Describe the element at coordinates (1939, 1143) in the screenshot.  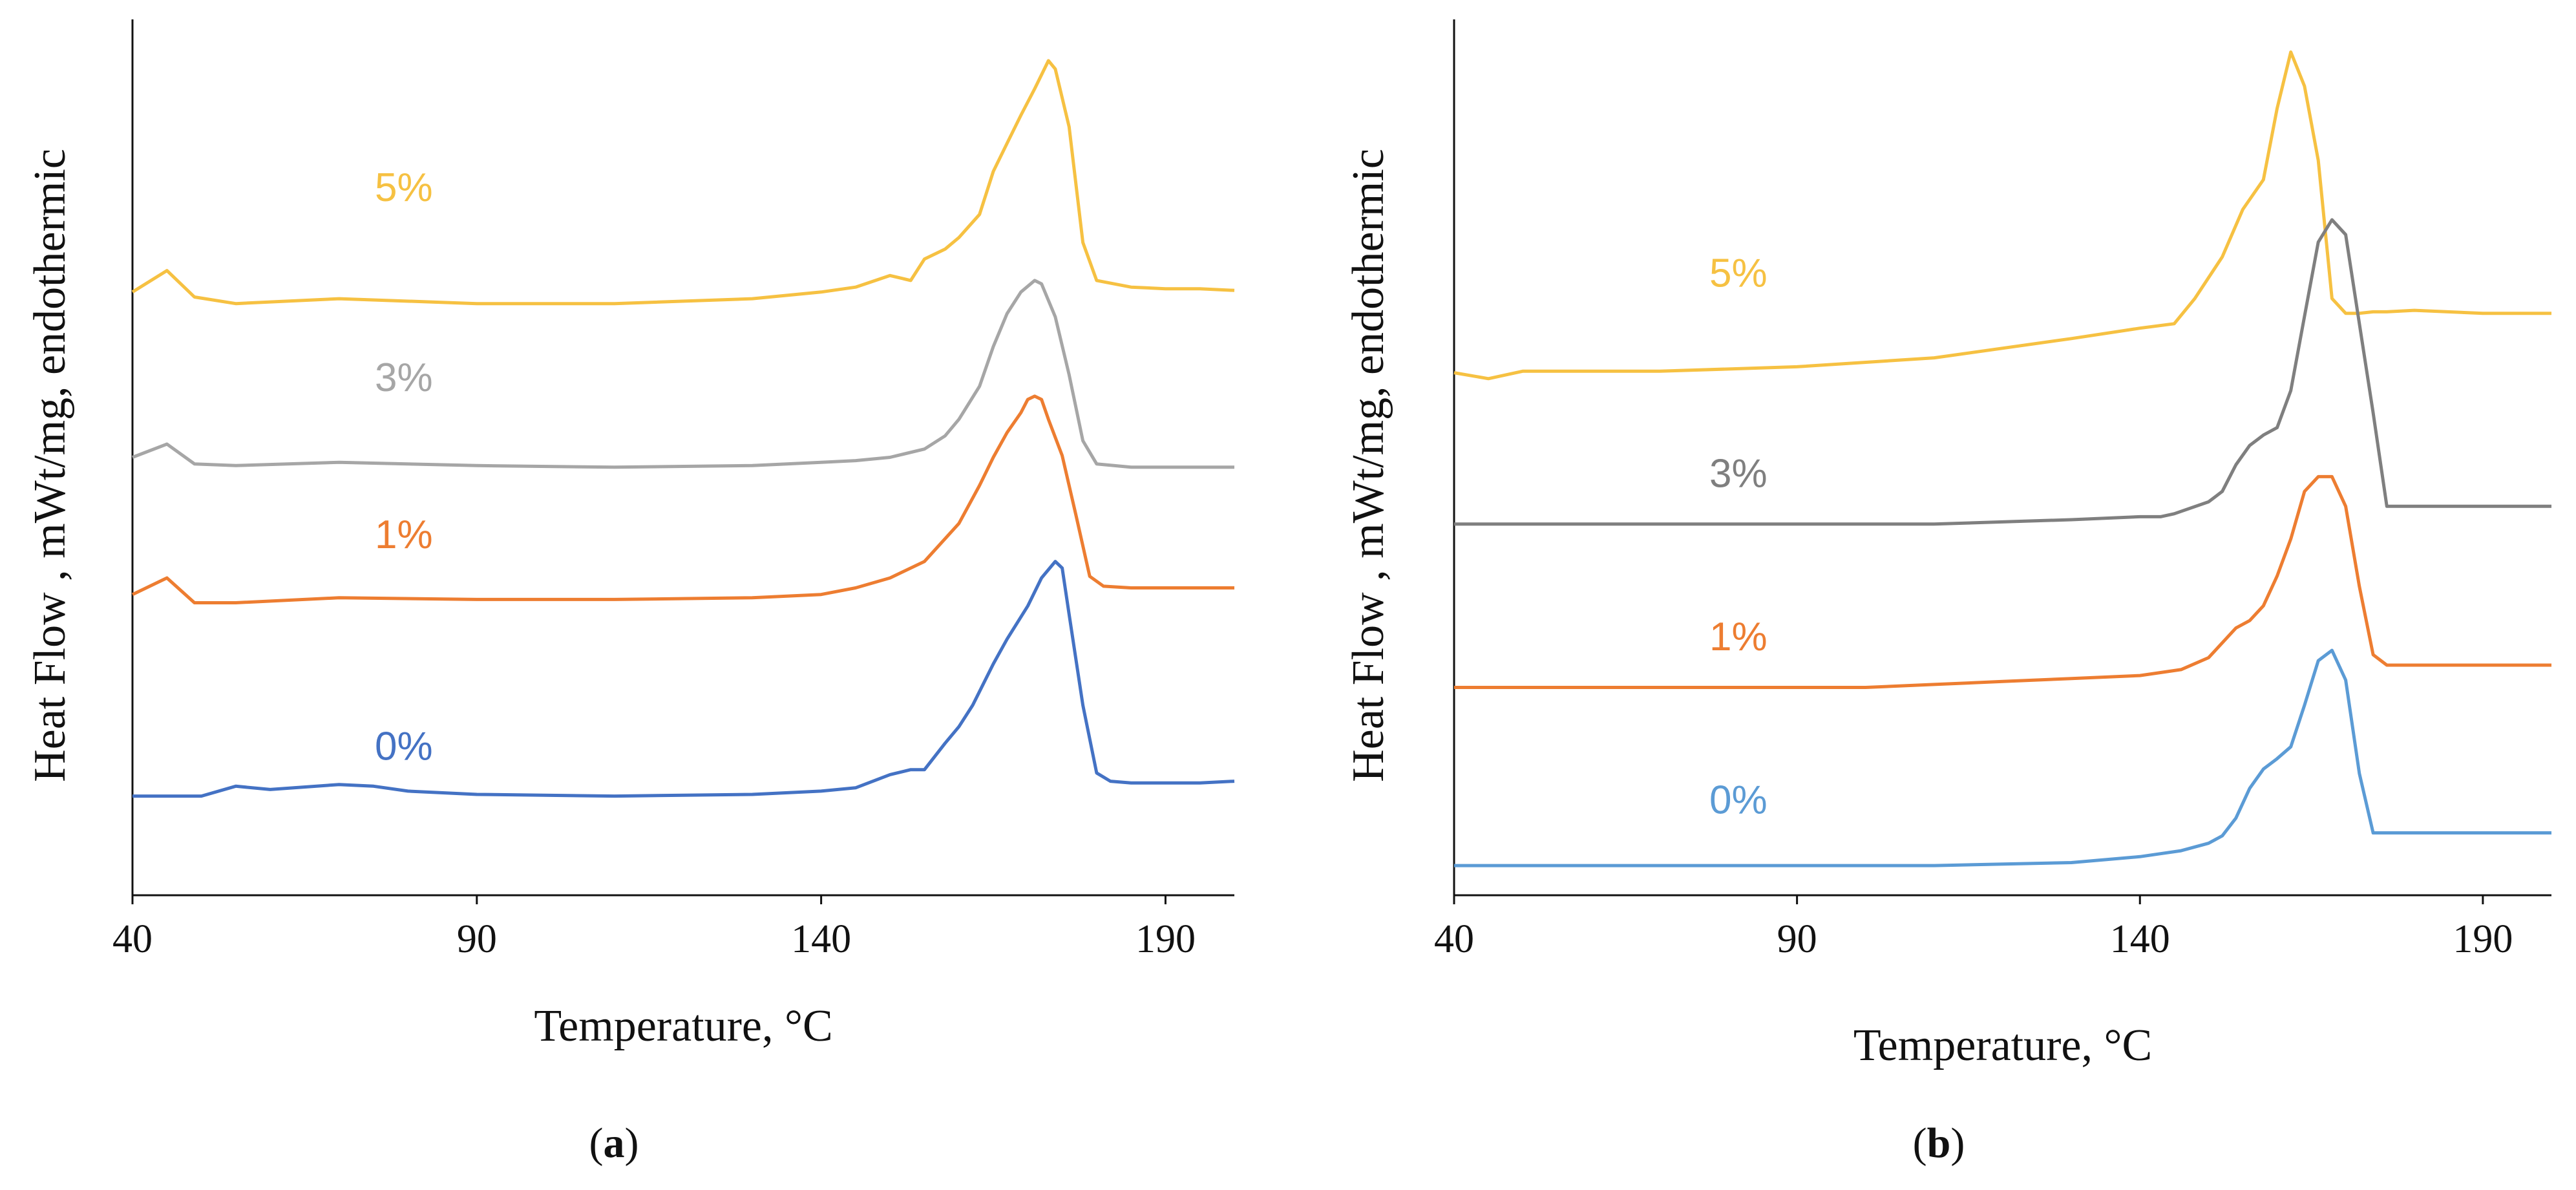
I see `panel-caption: (b)` at that location.